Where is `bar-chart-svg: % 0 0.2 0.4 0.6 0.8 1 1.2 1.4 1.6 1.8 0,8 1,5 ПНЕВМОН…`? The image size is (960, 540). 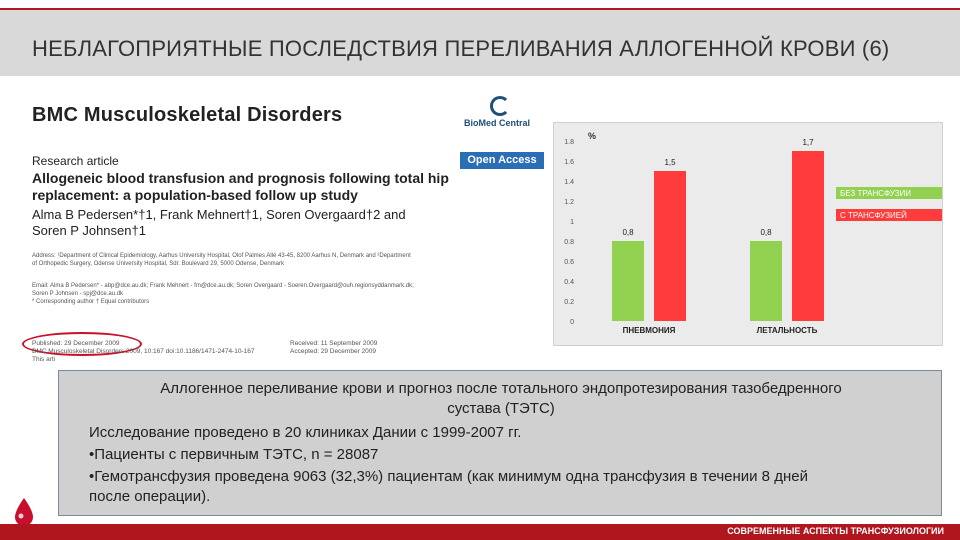
bar-chart-svg: % 0 0.2 0.4 0.6 0.8 1 1.2 1.4 1.6 1.8 0,8 1,5 ПНЕВМОН… is located at coordinates (753, 233).